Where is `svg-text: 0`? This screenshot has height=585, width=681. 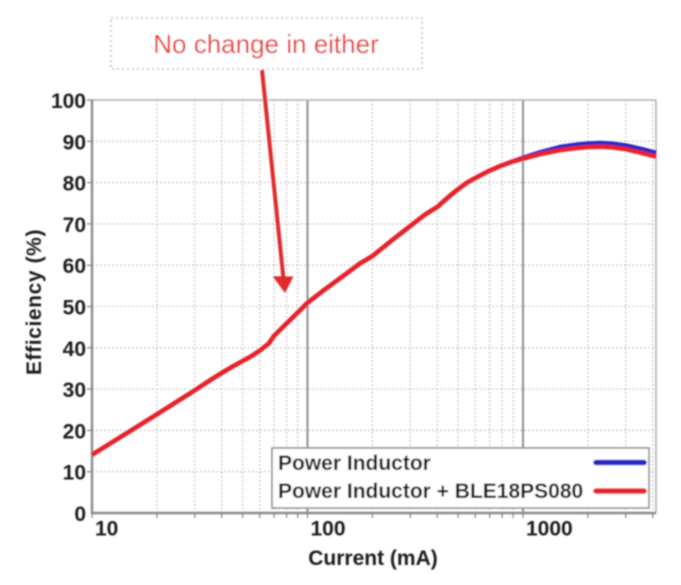
svg-text: 0 is located at coordinates (80, 514).